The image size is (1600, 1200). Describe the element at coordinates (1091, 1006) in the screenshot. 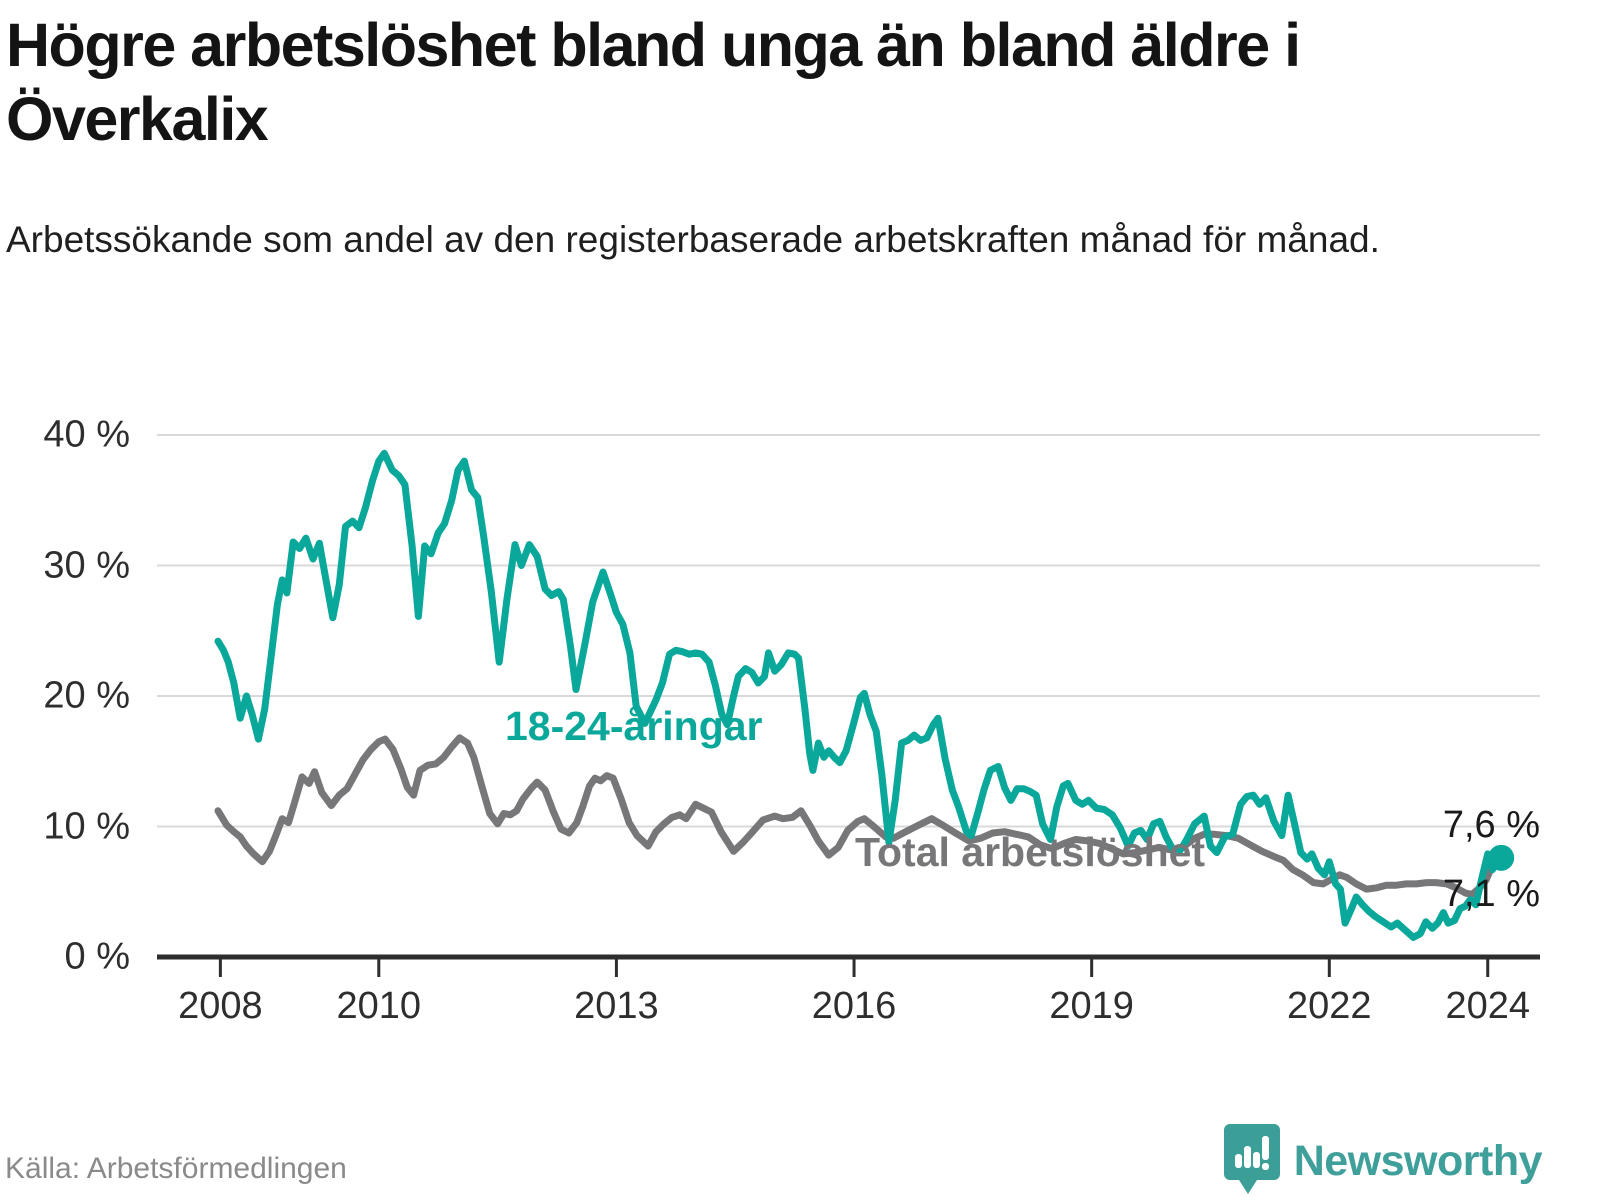

I see `x-axis-label-2019: 2019` at that location.